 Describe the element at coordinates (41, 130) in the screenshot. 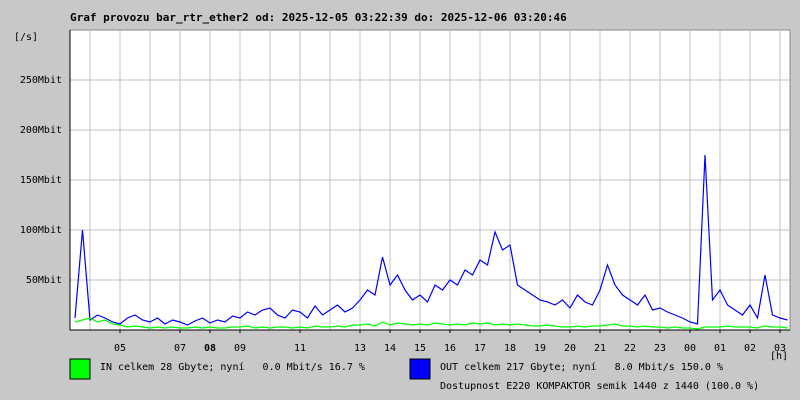

I see `y-tick-label: 200Mbit` at that location.